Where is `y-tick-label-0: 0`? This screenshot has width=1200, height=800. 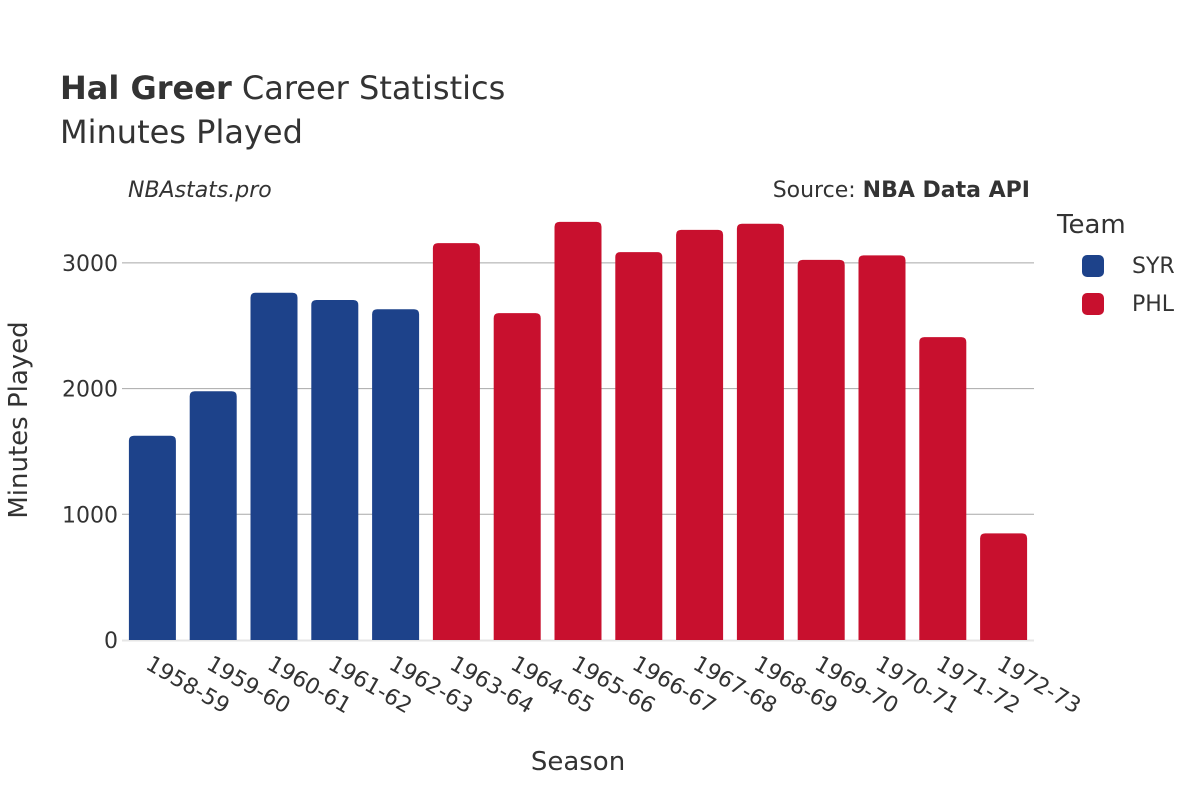
y-tick-label-0: 0 is located at coordinates (111, 641).